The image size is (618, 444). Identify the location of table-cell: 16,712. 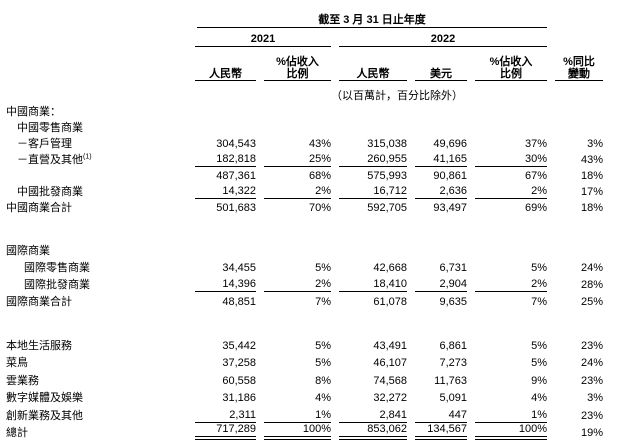
(369, 192).